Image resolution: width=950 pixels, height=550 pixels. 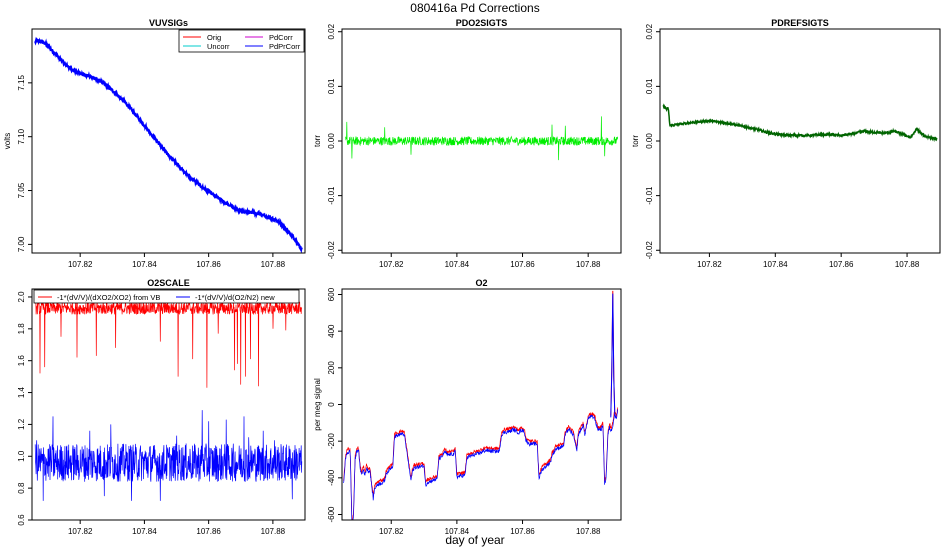 What do you see at coordinates (331, 368) in the screenshot?
I see `y-tick-label: 200` at bounding box center [331, 368].